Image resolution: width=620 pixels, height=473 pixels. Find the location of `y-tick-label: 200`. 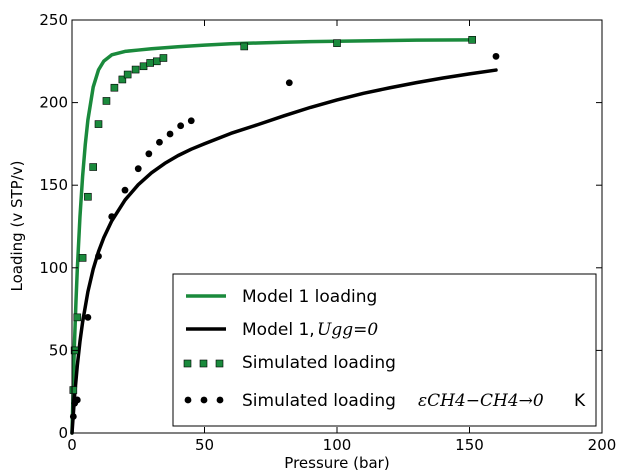

y-tick-label: 200 is located at coordinates (53, 103).